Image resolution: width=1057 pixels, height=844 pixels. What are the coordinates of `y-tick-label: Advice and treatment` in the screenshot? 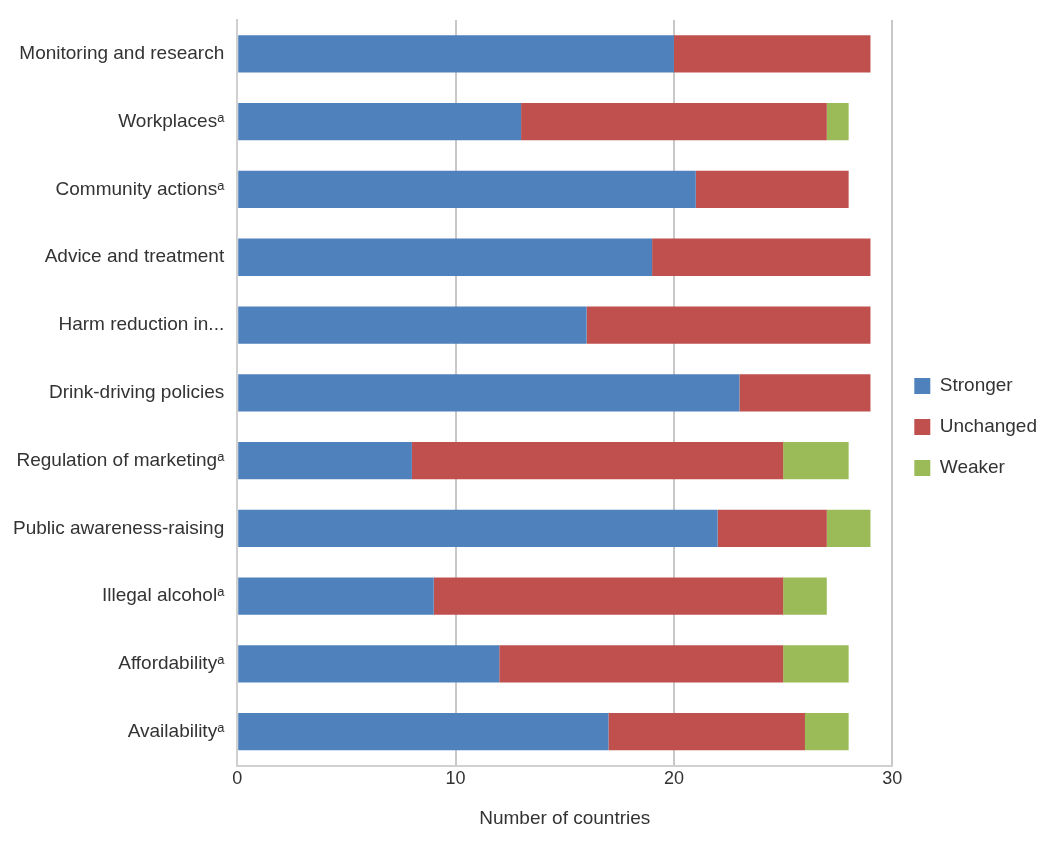 It's located at (134, 256).